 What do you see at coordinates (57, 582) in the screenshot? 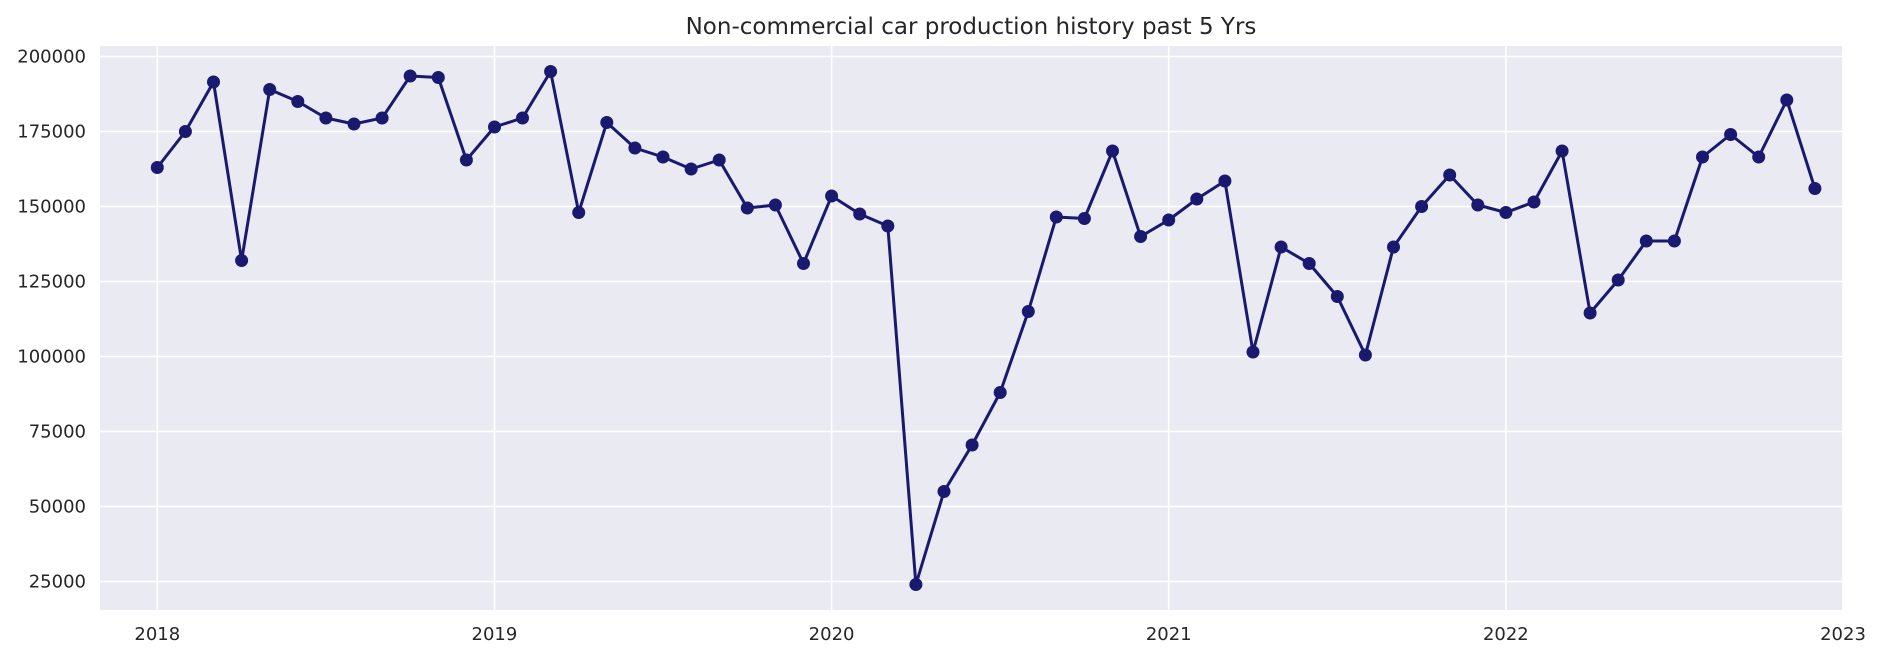
I see `y-tick-label: 25000` at bounding box center [57, 582].